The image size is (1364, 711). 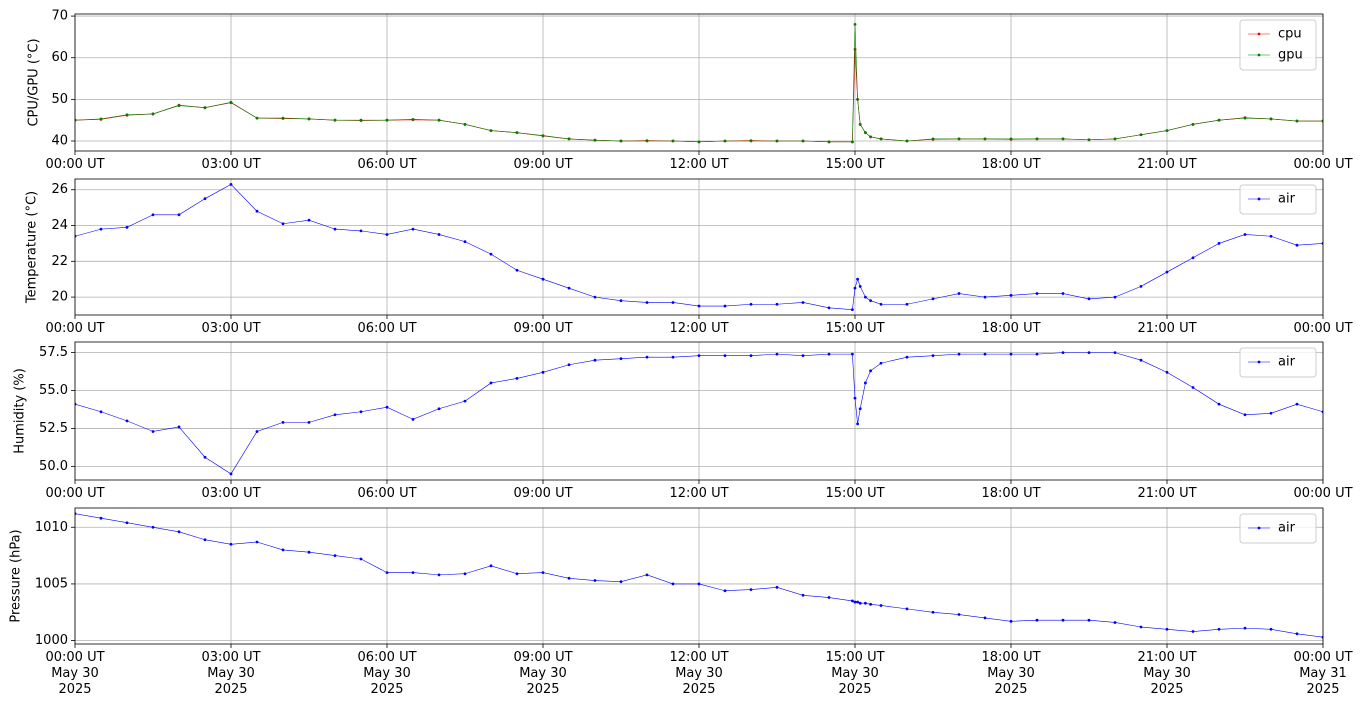 I want to click on y-tick-label: 60, so click(x=59, y=57).